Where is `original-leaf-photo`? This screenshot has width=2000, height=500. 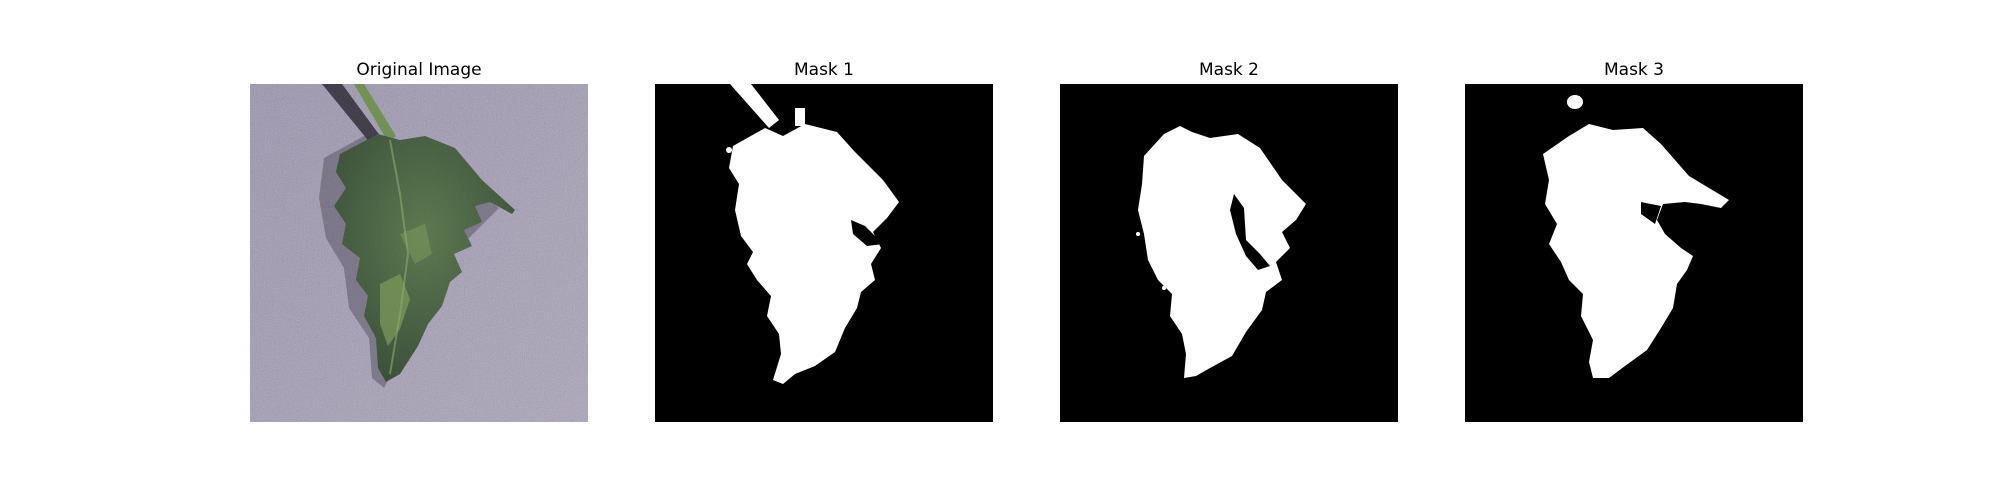
original-leaf-photo is located at coordinates (419, 253).